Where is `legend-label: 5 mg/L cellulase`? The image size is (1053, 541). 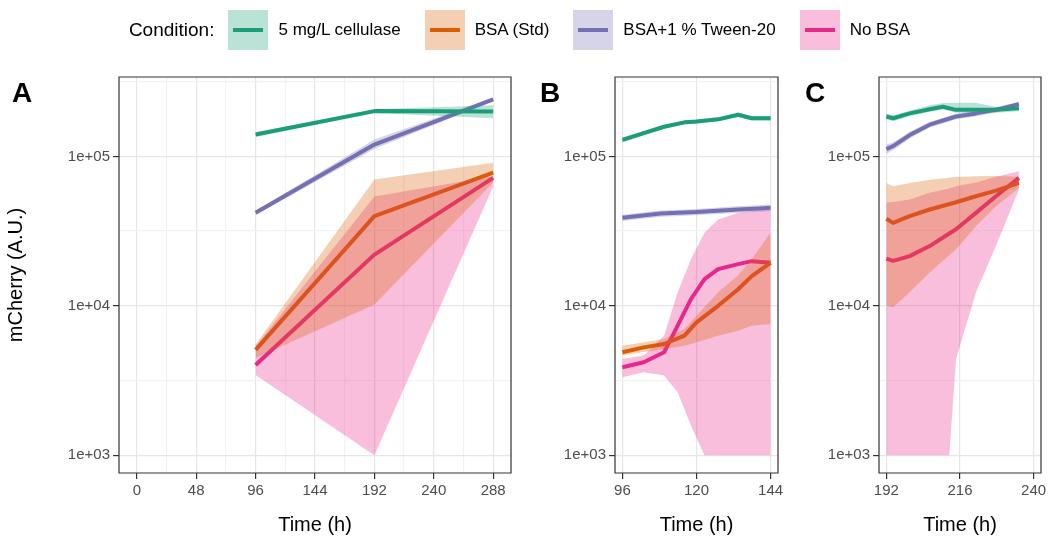
legend-label: 5 mg/L cellulase is located at coordinates (339, 30).